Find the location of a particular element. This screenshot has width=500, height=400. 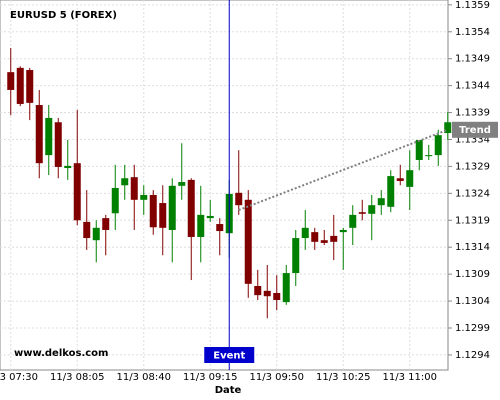

event-label: Event is located at coordinates (229, 356).